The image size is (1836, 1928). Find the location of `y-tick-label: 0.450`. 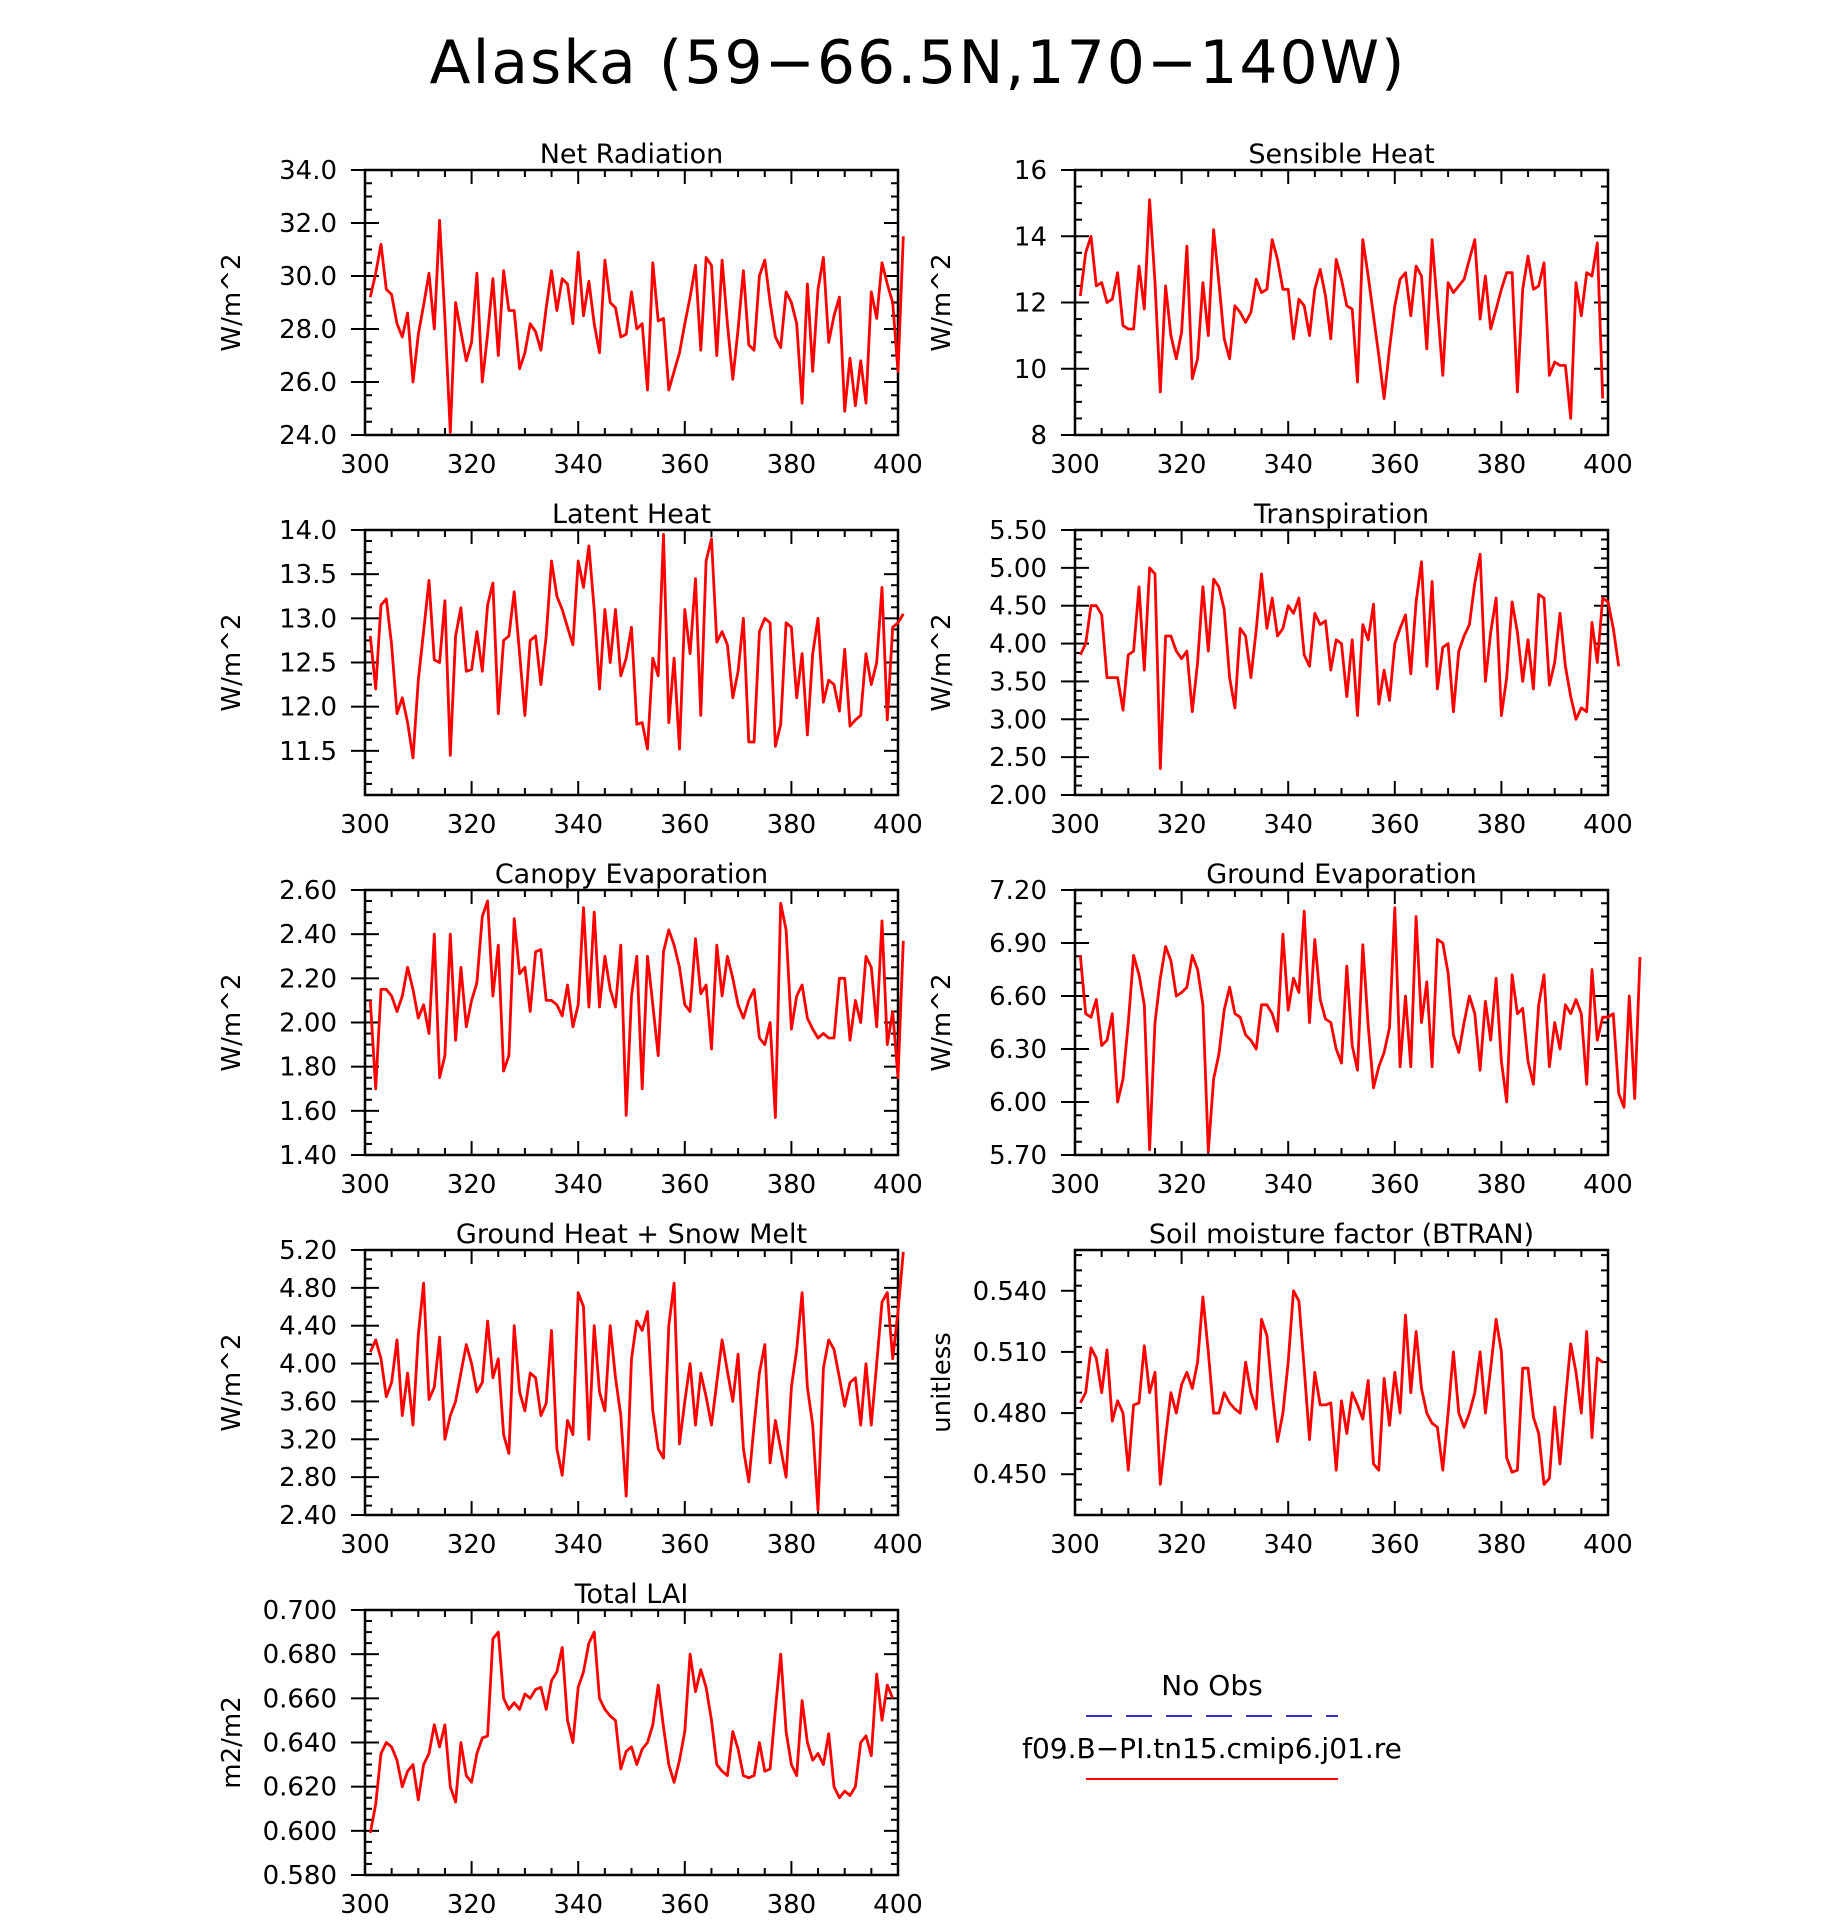

y-tick-label: 0.450 is located at coordinates (1010, 1475).